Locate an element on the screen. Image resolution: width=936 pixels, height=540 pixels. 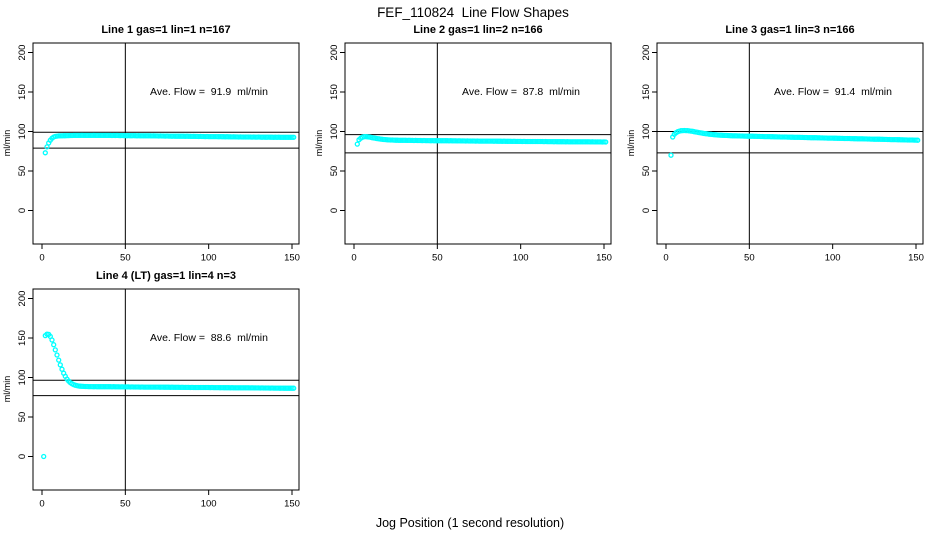
ave-flow-annotation-line-1: Ave. Flow = 91.9 ml/min is located at coordinates (209, 92).